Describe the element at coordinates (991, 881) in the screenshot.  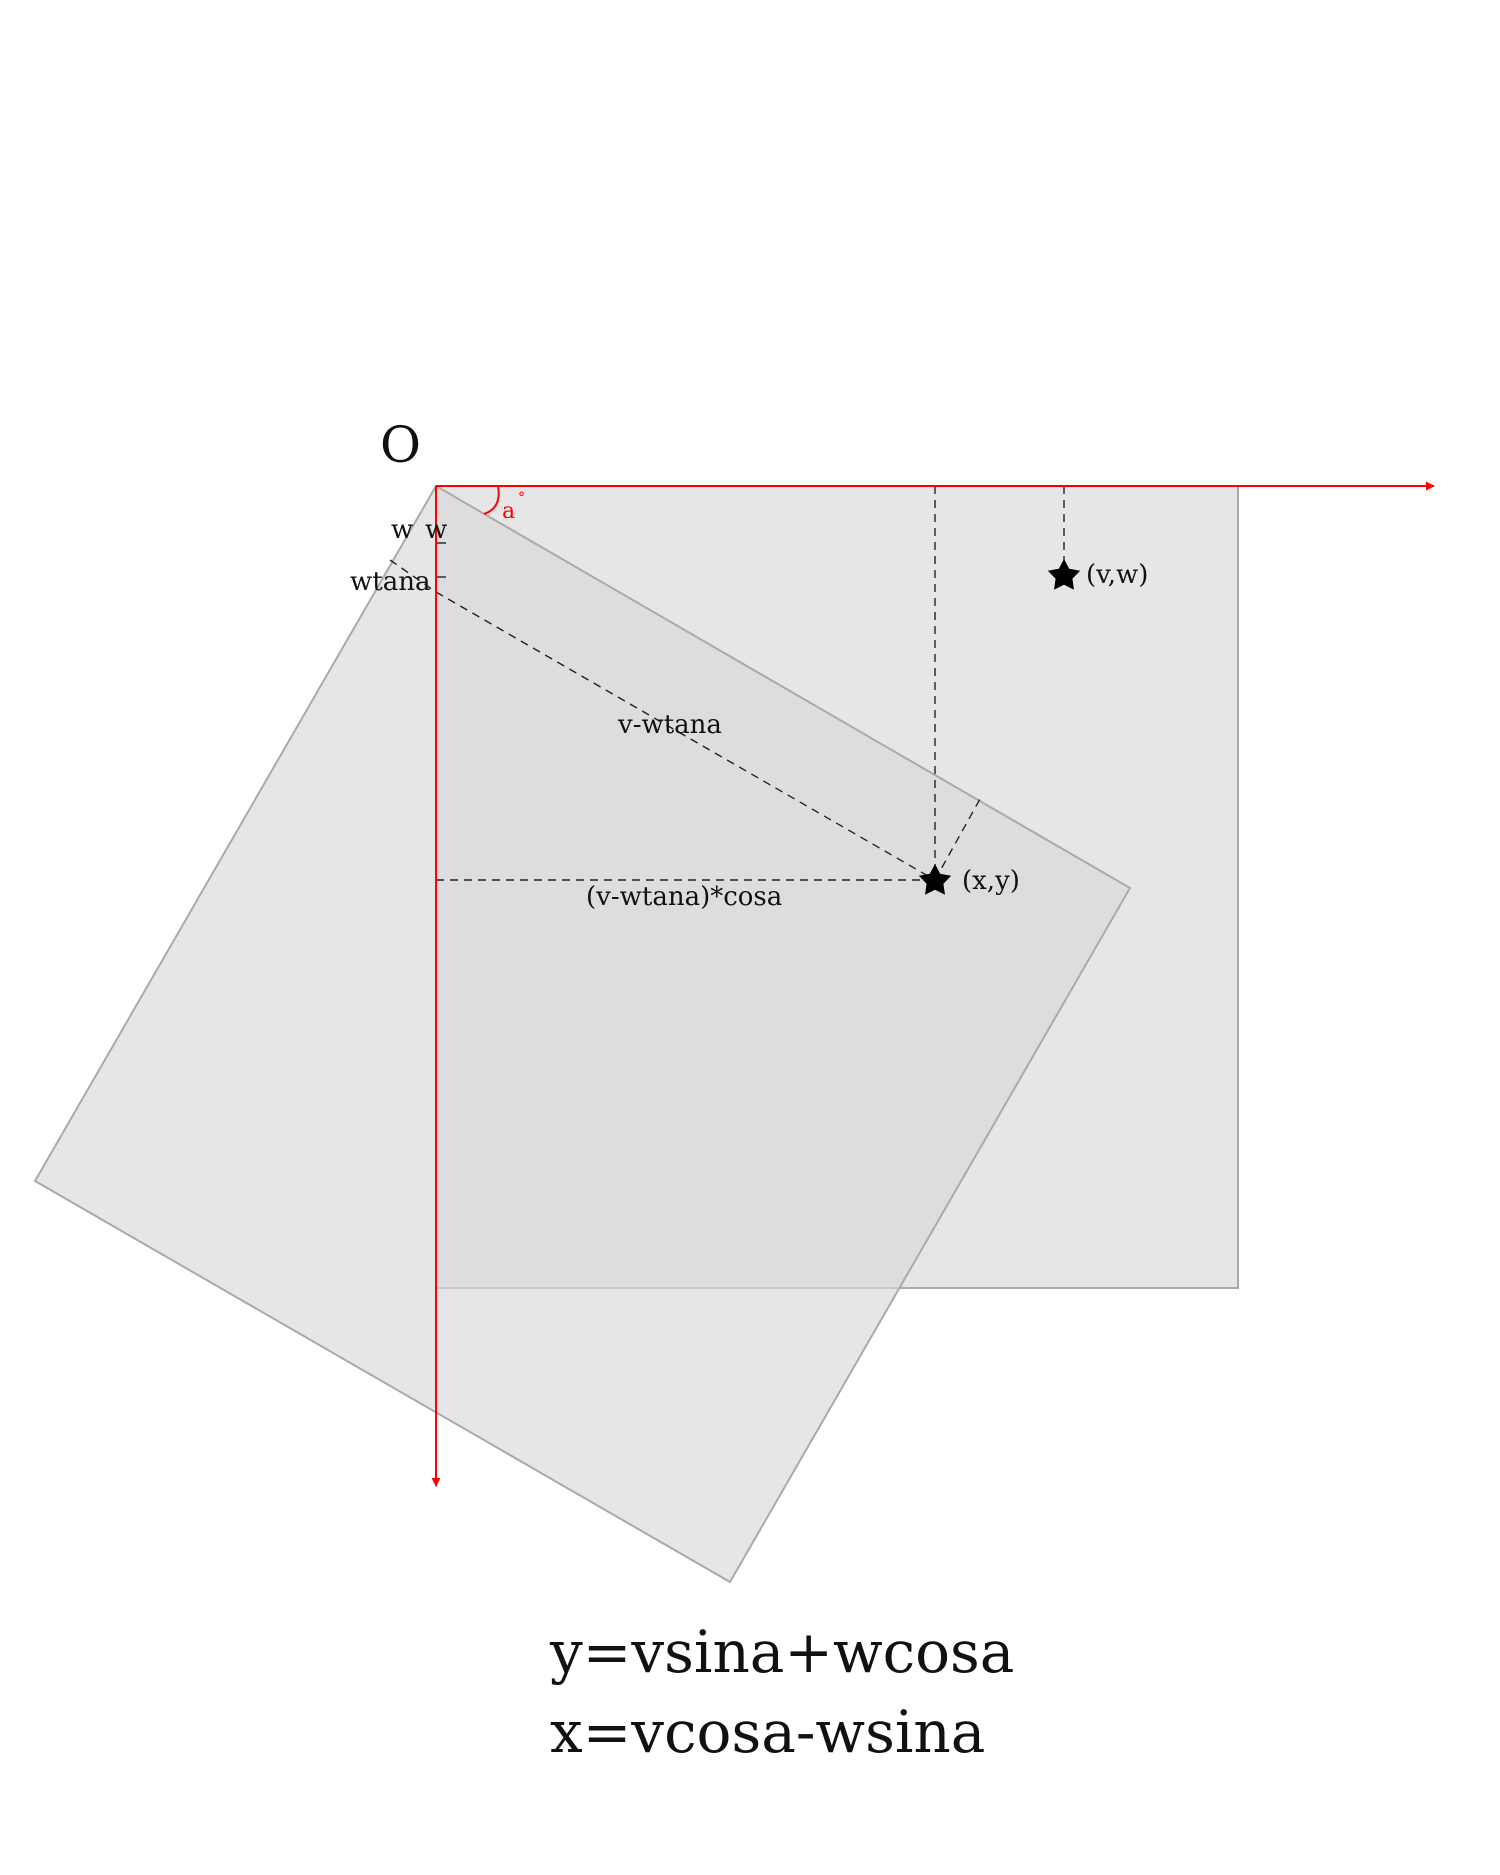
I see `point-xy-label: (x,y)` at that location.